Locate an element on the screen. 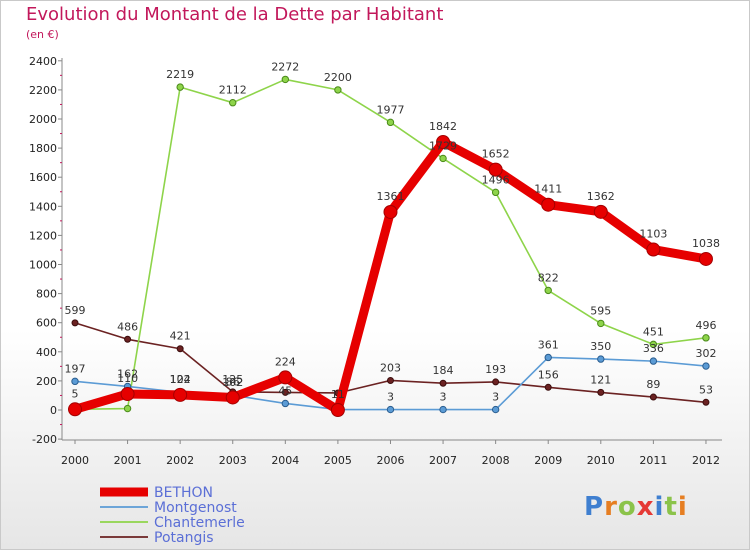 The width and height of the screenshot is (750, 550). x-tick-label: 2012 is located at coordinates (706, 460).